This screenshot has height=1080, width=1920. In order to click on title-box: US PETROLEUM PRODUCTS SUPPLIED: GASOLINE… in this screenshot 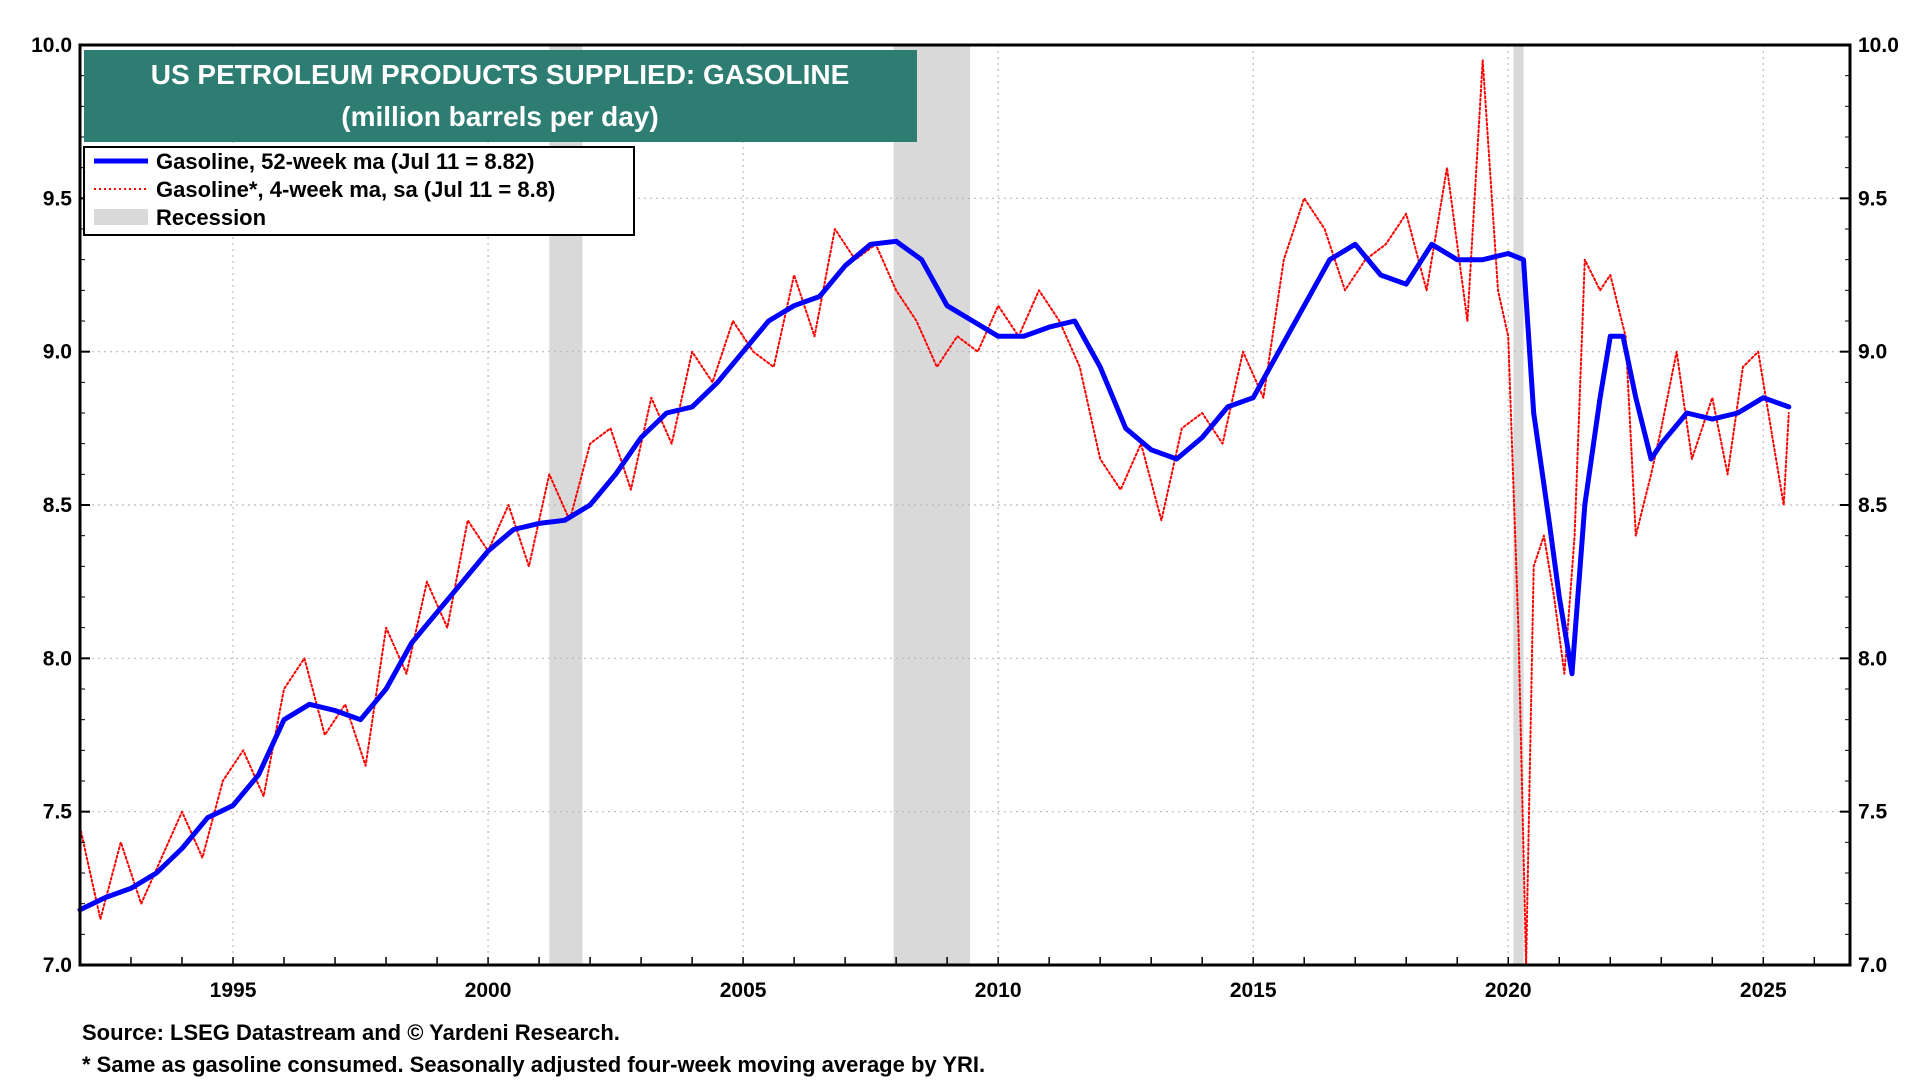, I will do `click(500, 96)`.